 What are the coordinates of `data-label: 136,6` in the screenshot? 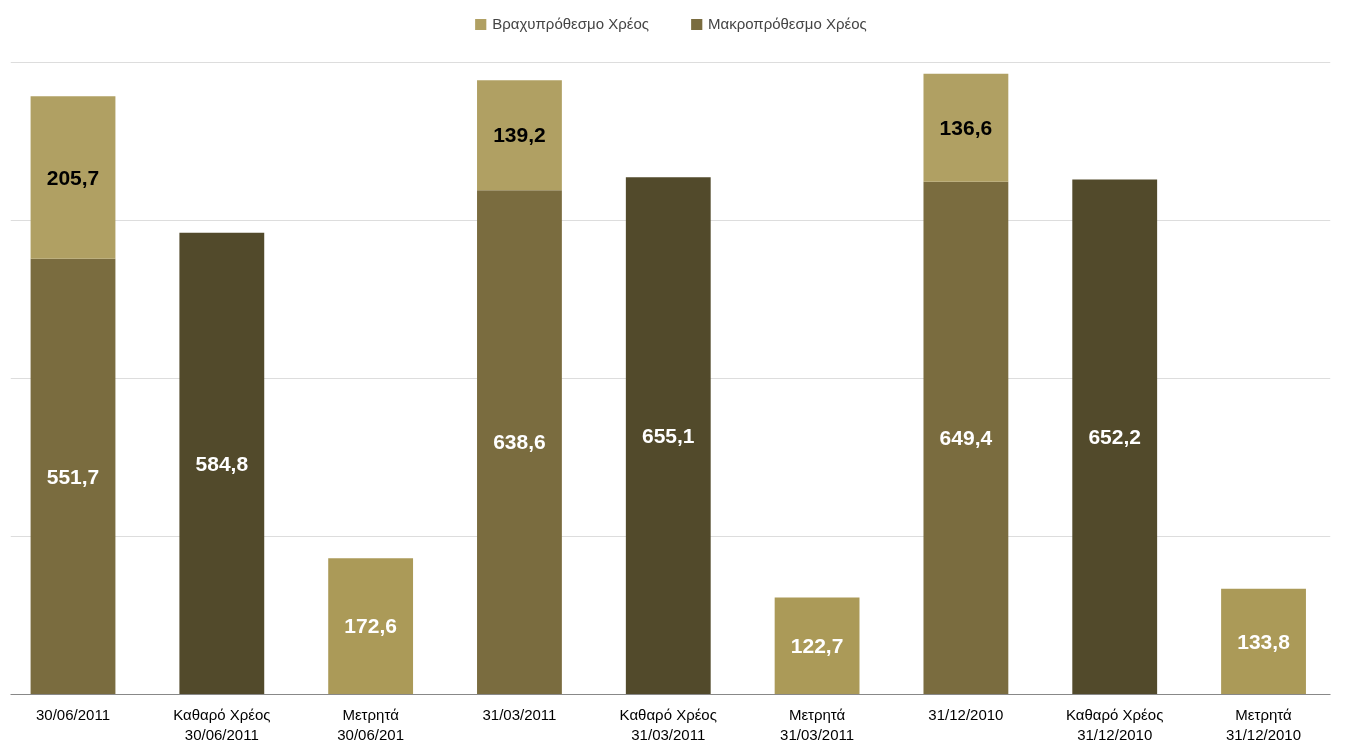 It's located at (966, 127).